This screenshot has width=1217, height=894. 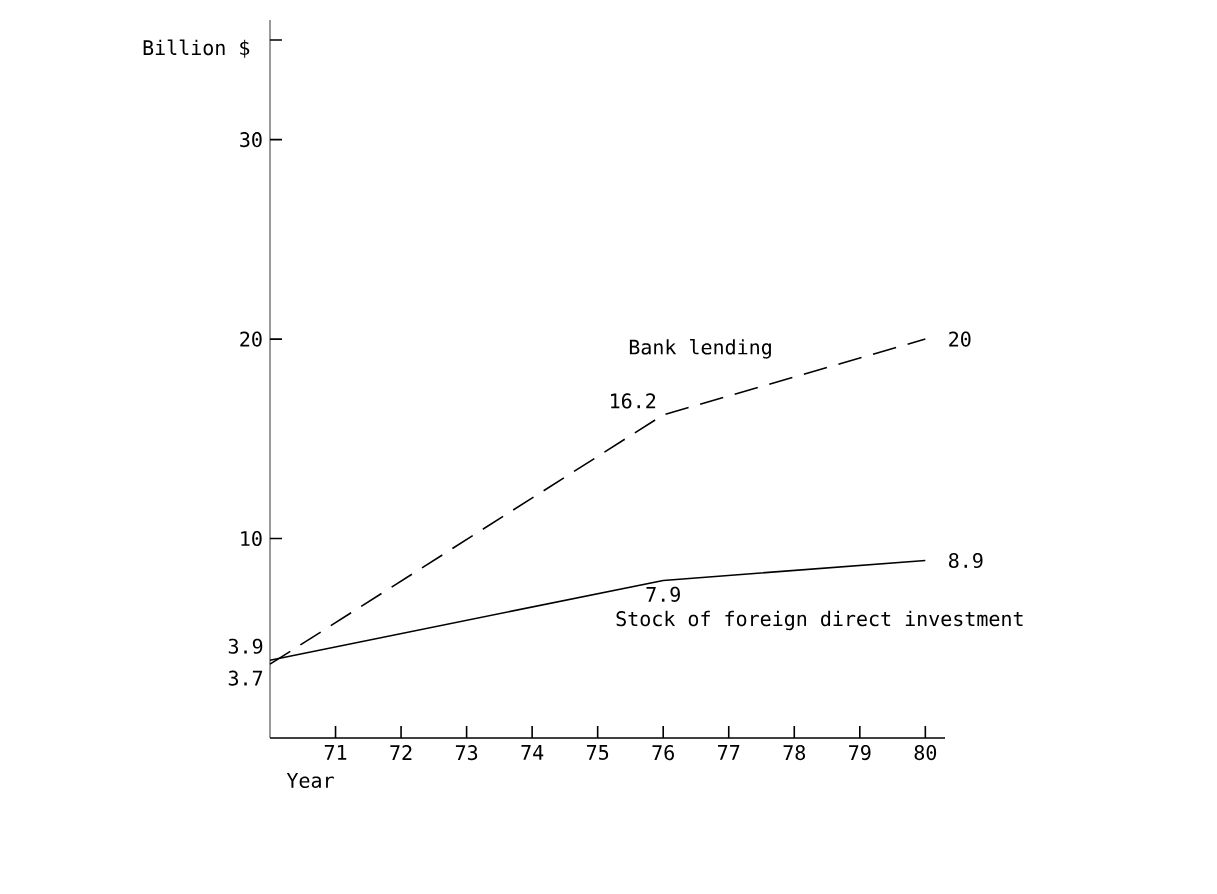 What do you see at coordinates (819, 620) in the screenshot?
I see `series-label: Stock of foreign direct investment` at bounding box center [819, 620].